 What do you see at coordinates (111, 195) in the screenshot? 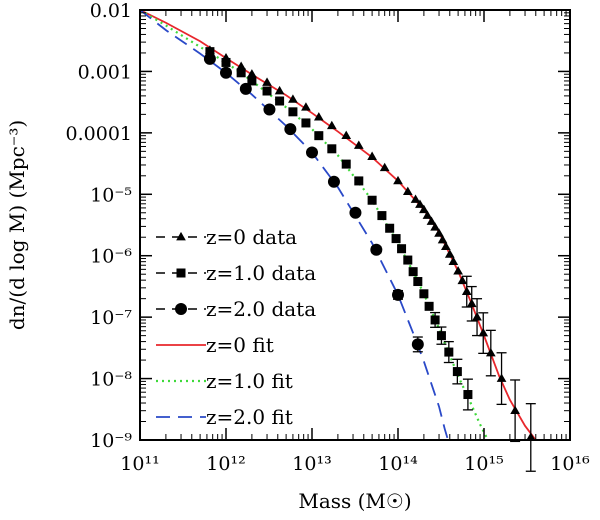
I see `y-tick-label: 10⁻⁵` at bounding box center [111, 195].